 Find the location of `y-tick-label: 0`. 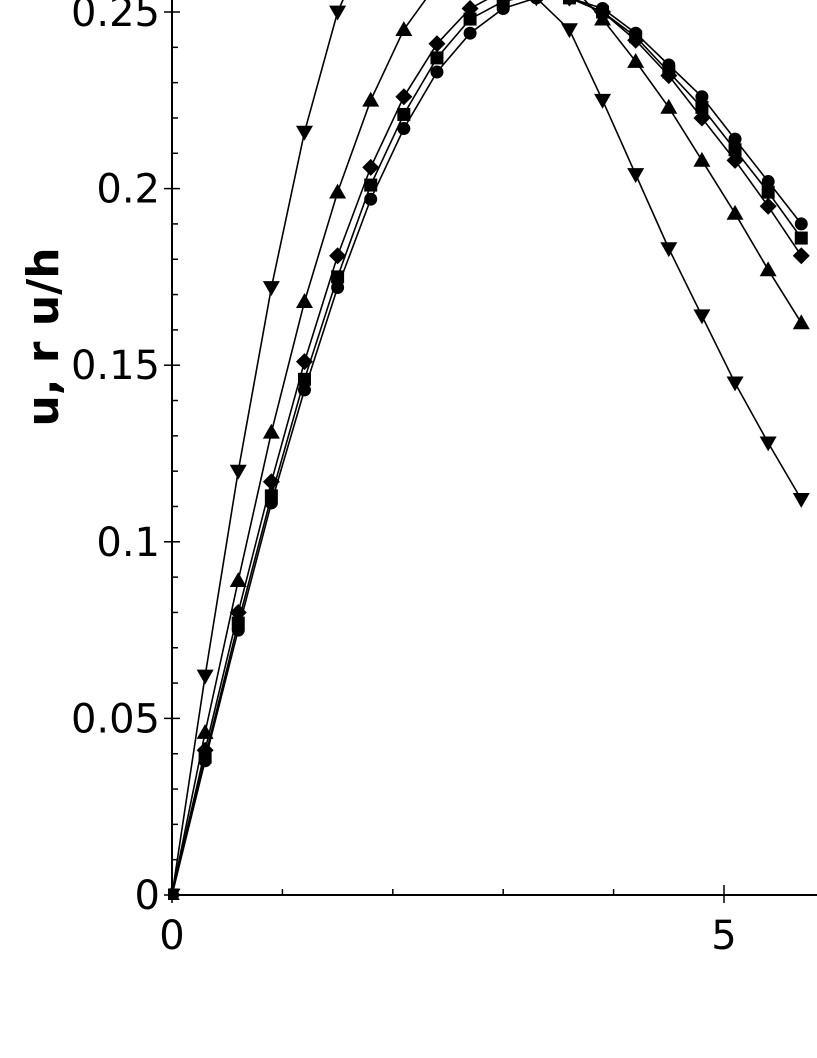

y-tick-label: 0 is located at coordinates (147, 896).